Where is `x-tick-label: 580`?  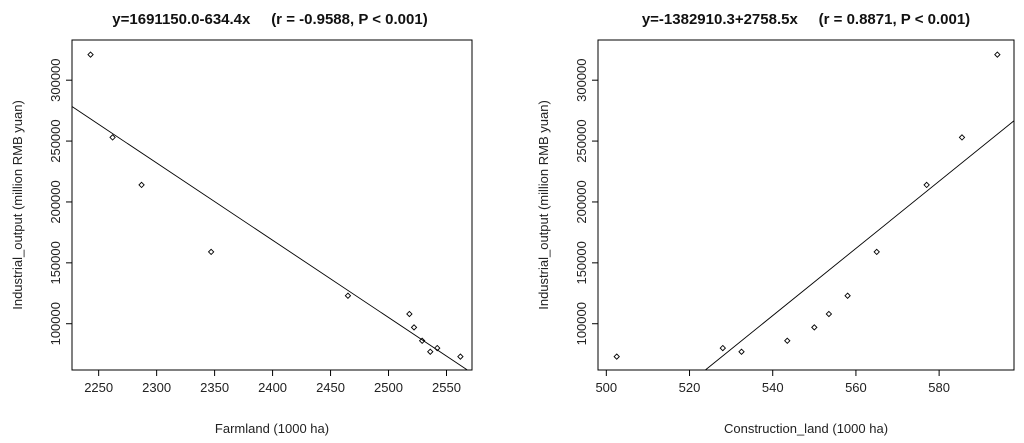
x-tick-label: 580 is located at coordinates (939, 387).